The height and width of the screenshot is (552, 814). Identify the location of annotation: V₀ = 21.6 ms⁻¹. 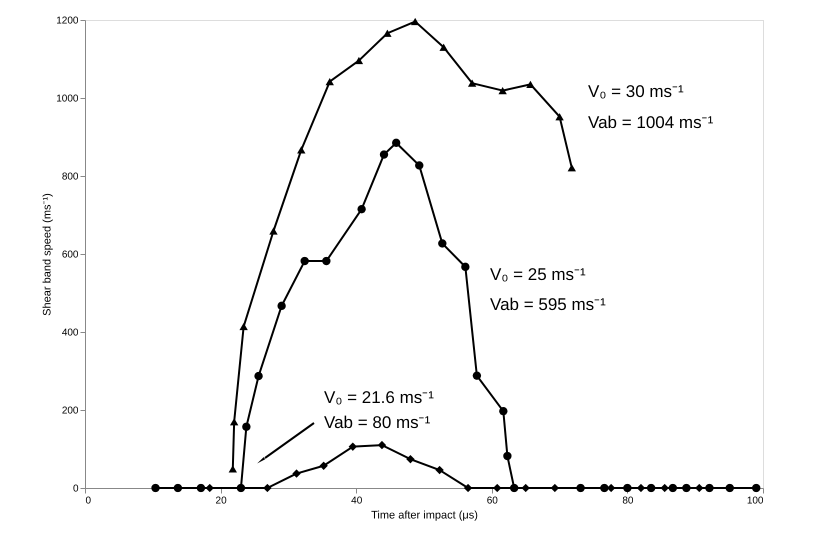
(379, 397).